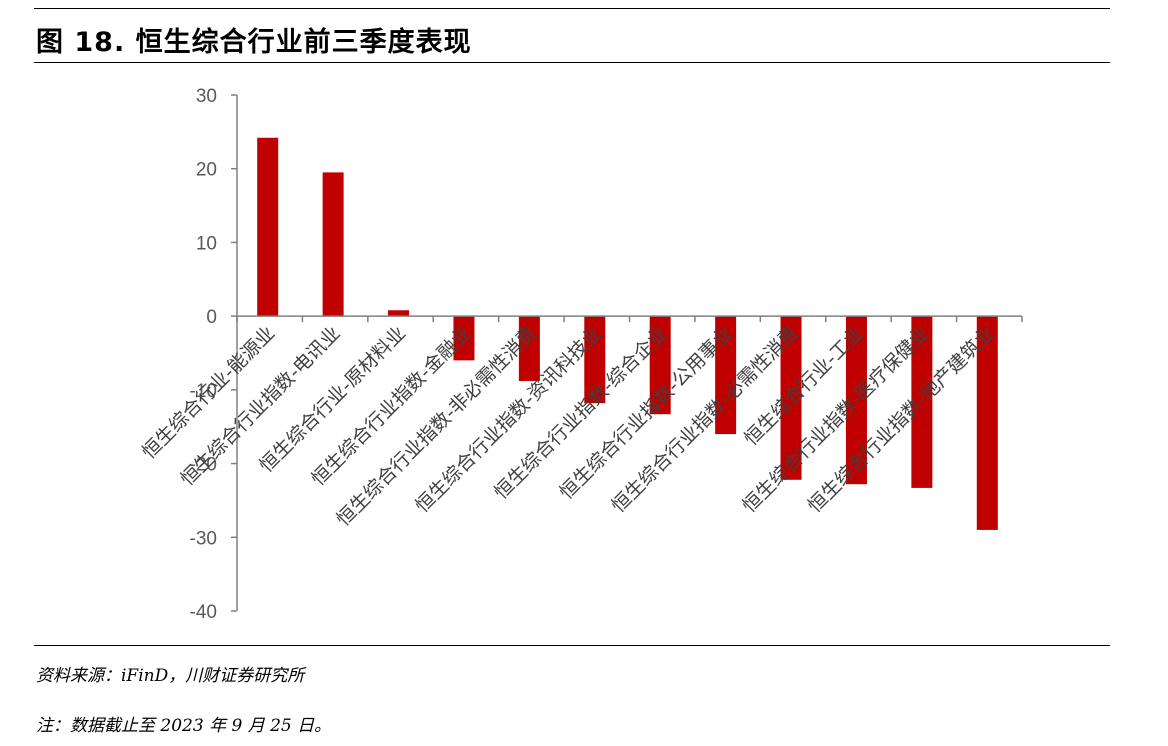 The height and width of the screenshot is (746, 1168). Describe the element at coordinates (203, 465) in the screenshot. I see `y-tick-label: -20` at that location.